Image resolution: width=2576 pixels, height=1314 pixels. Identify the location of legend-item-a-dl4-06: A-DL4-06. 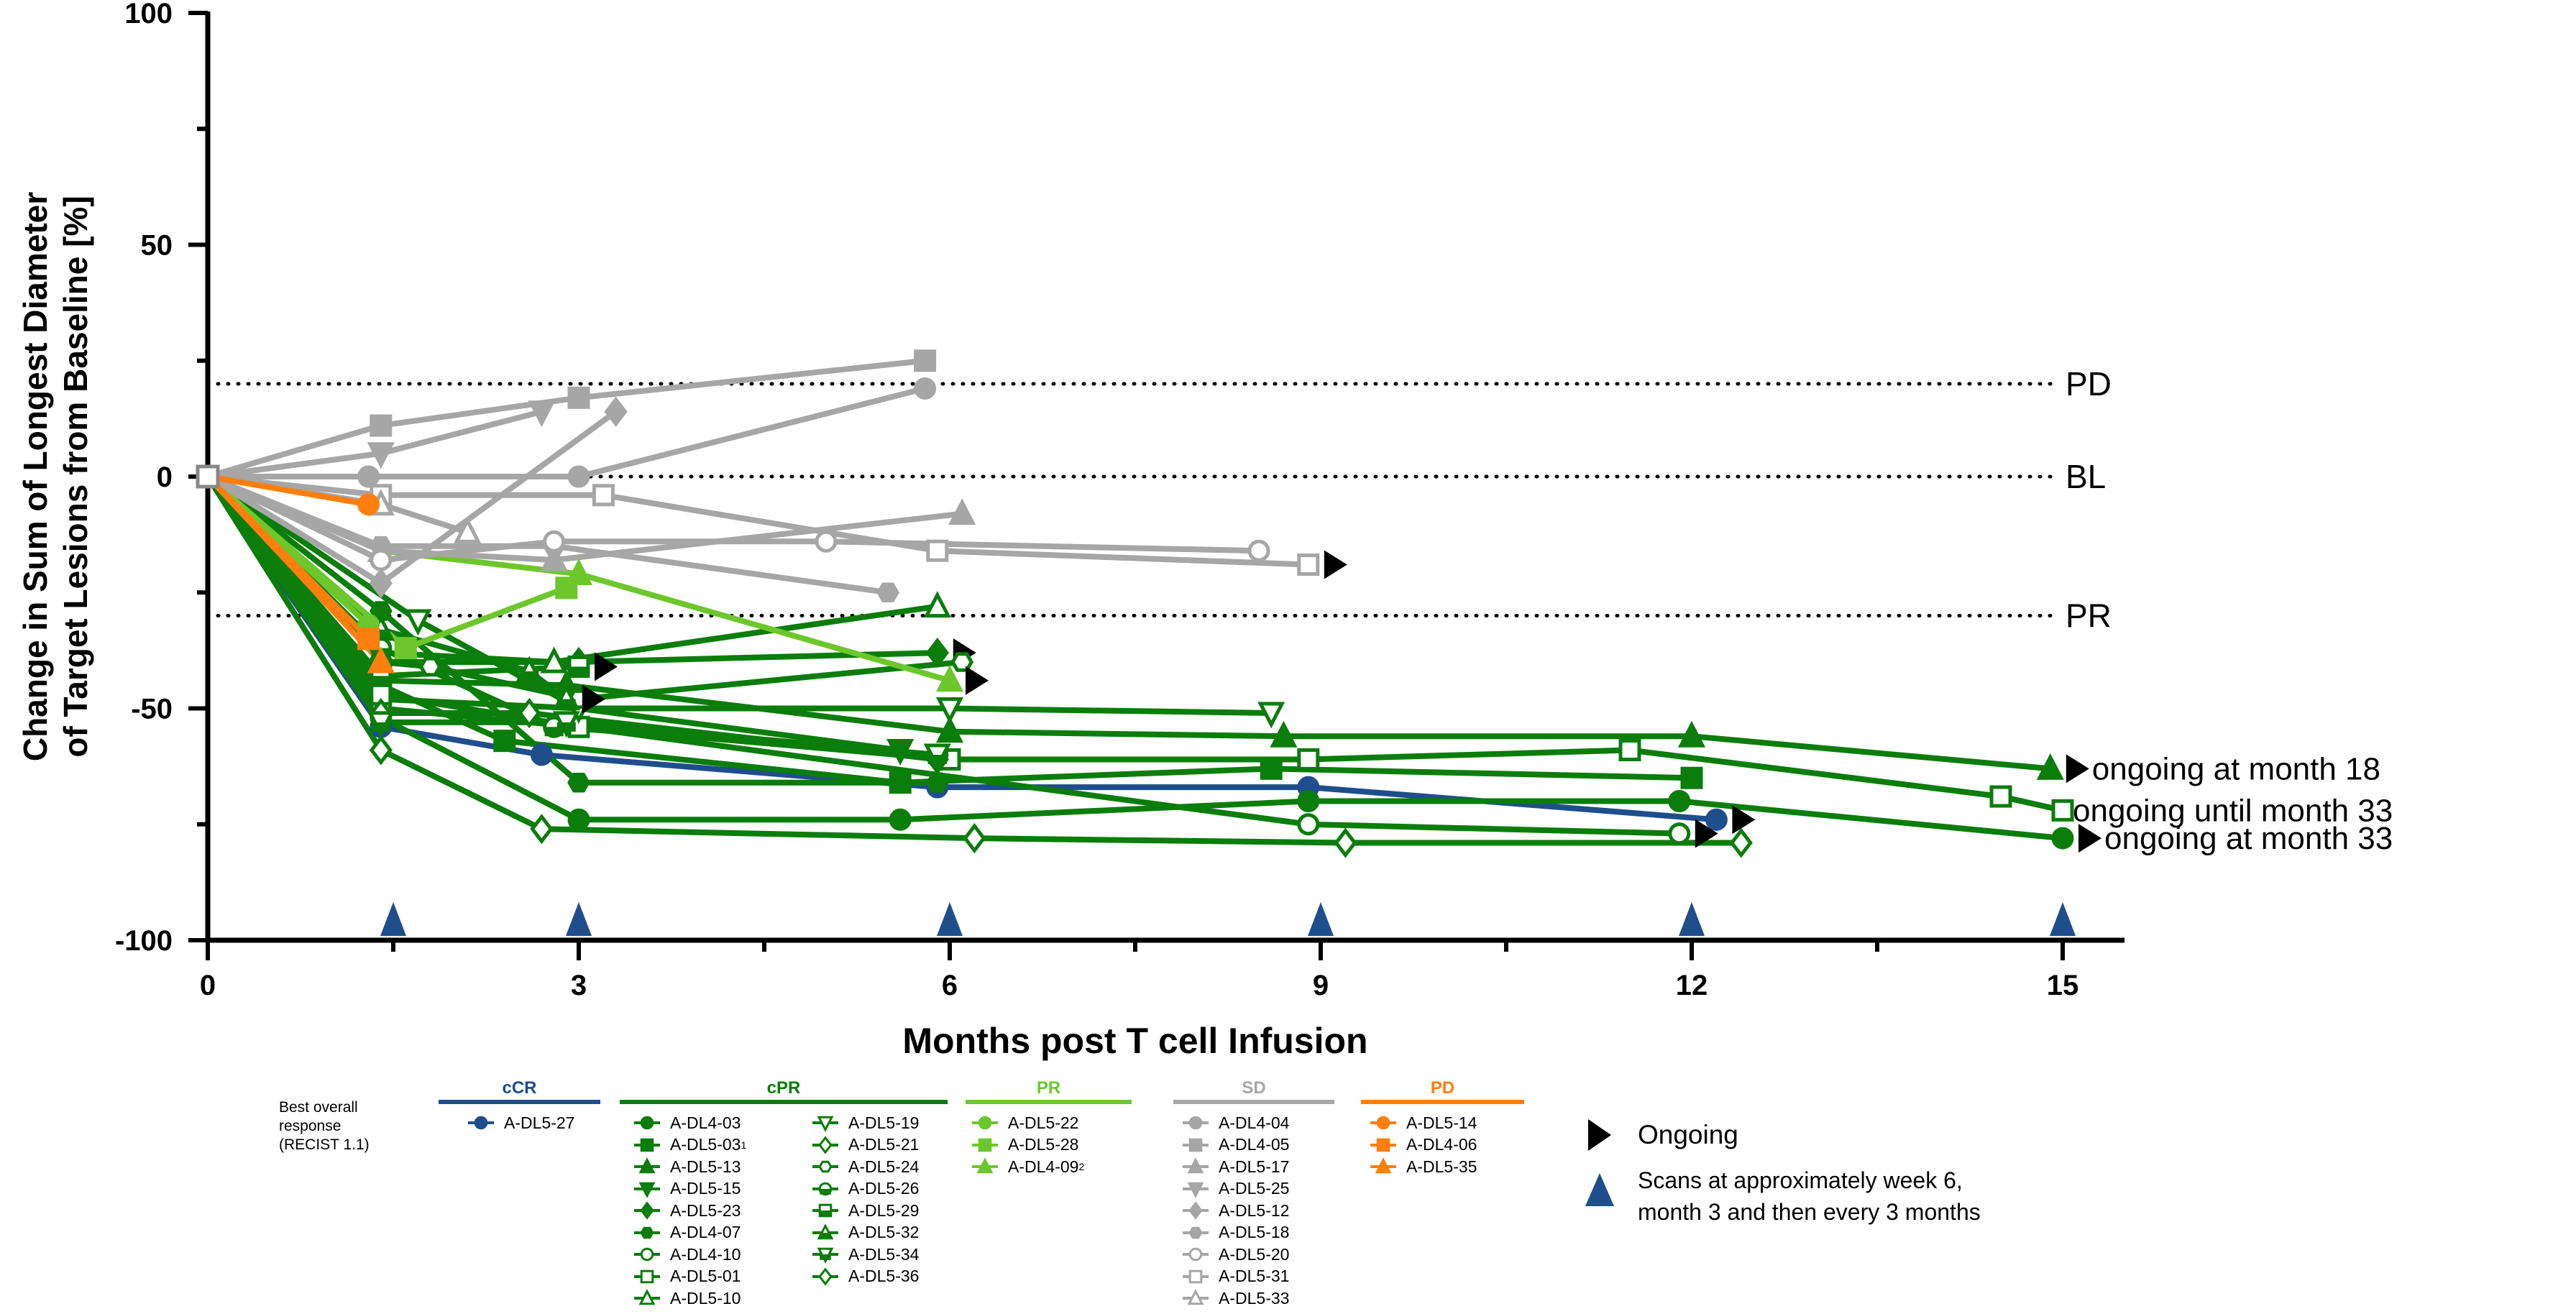
(1422, 1145).